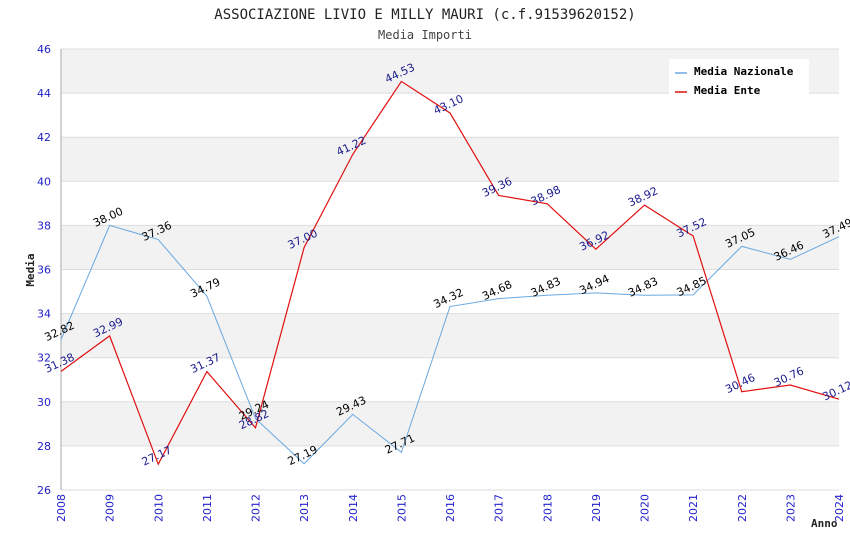 Image resolution: width=850 pixels, height=550 pixels. Describe the element at coordinates (44, 446) in the screenshot. I see `y-tick-label: 28` at that location.